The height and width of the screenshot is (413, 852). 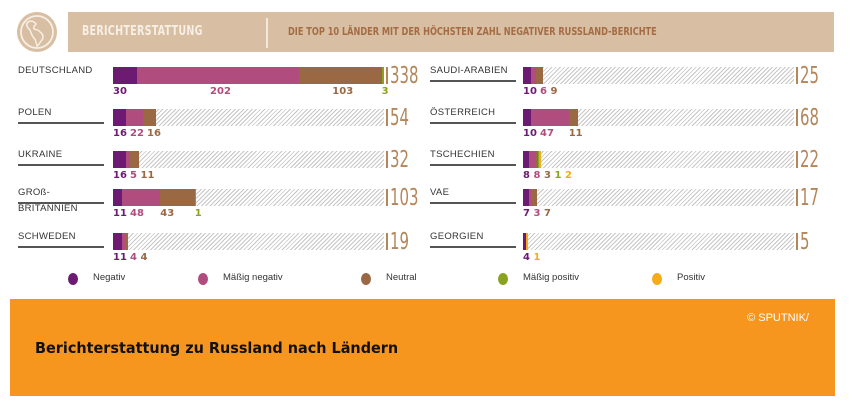 I want to click on value-label-maessig-negativ: 47, so click(x=547, y=133).